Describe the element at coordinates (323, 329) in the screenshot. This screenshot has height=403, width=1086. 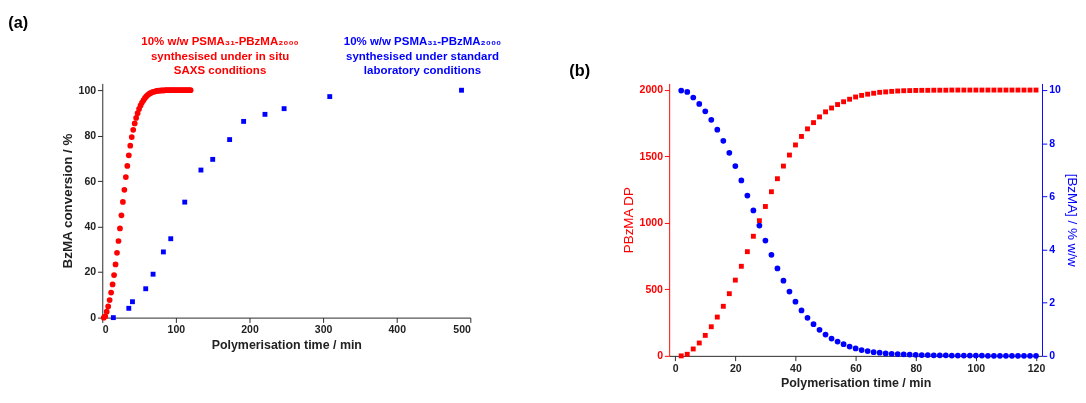
I see `x-tick-label: 300` at that location.